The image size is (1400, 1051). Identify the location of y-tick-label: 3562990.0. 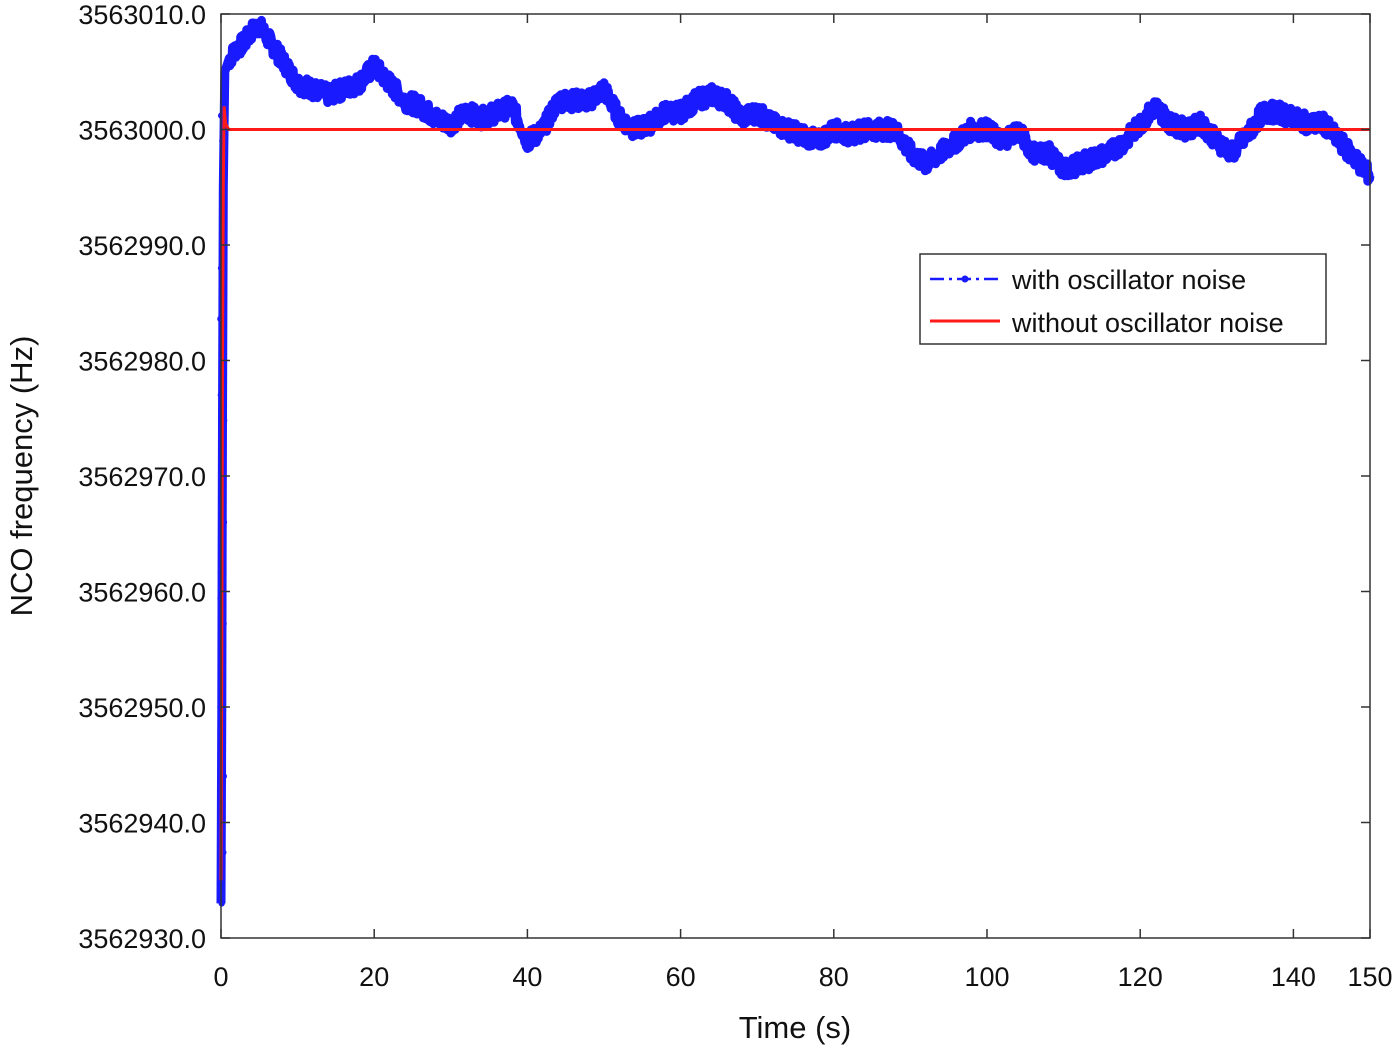
(142, 246).